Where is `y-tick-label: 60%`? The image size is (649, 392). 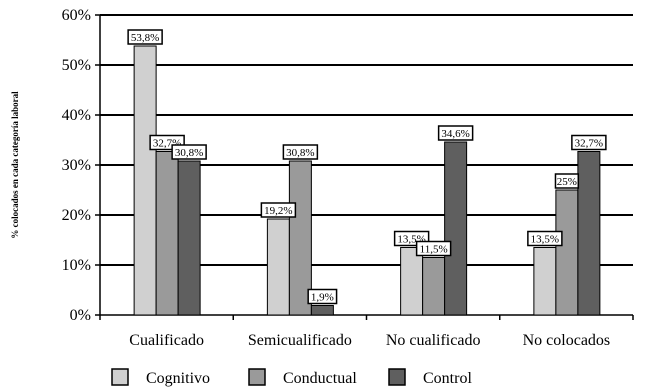 y-tick-label: 60% is located at coordinates (76, 15).